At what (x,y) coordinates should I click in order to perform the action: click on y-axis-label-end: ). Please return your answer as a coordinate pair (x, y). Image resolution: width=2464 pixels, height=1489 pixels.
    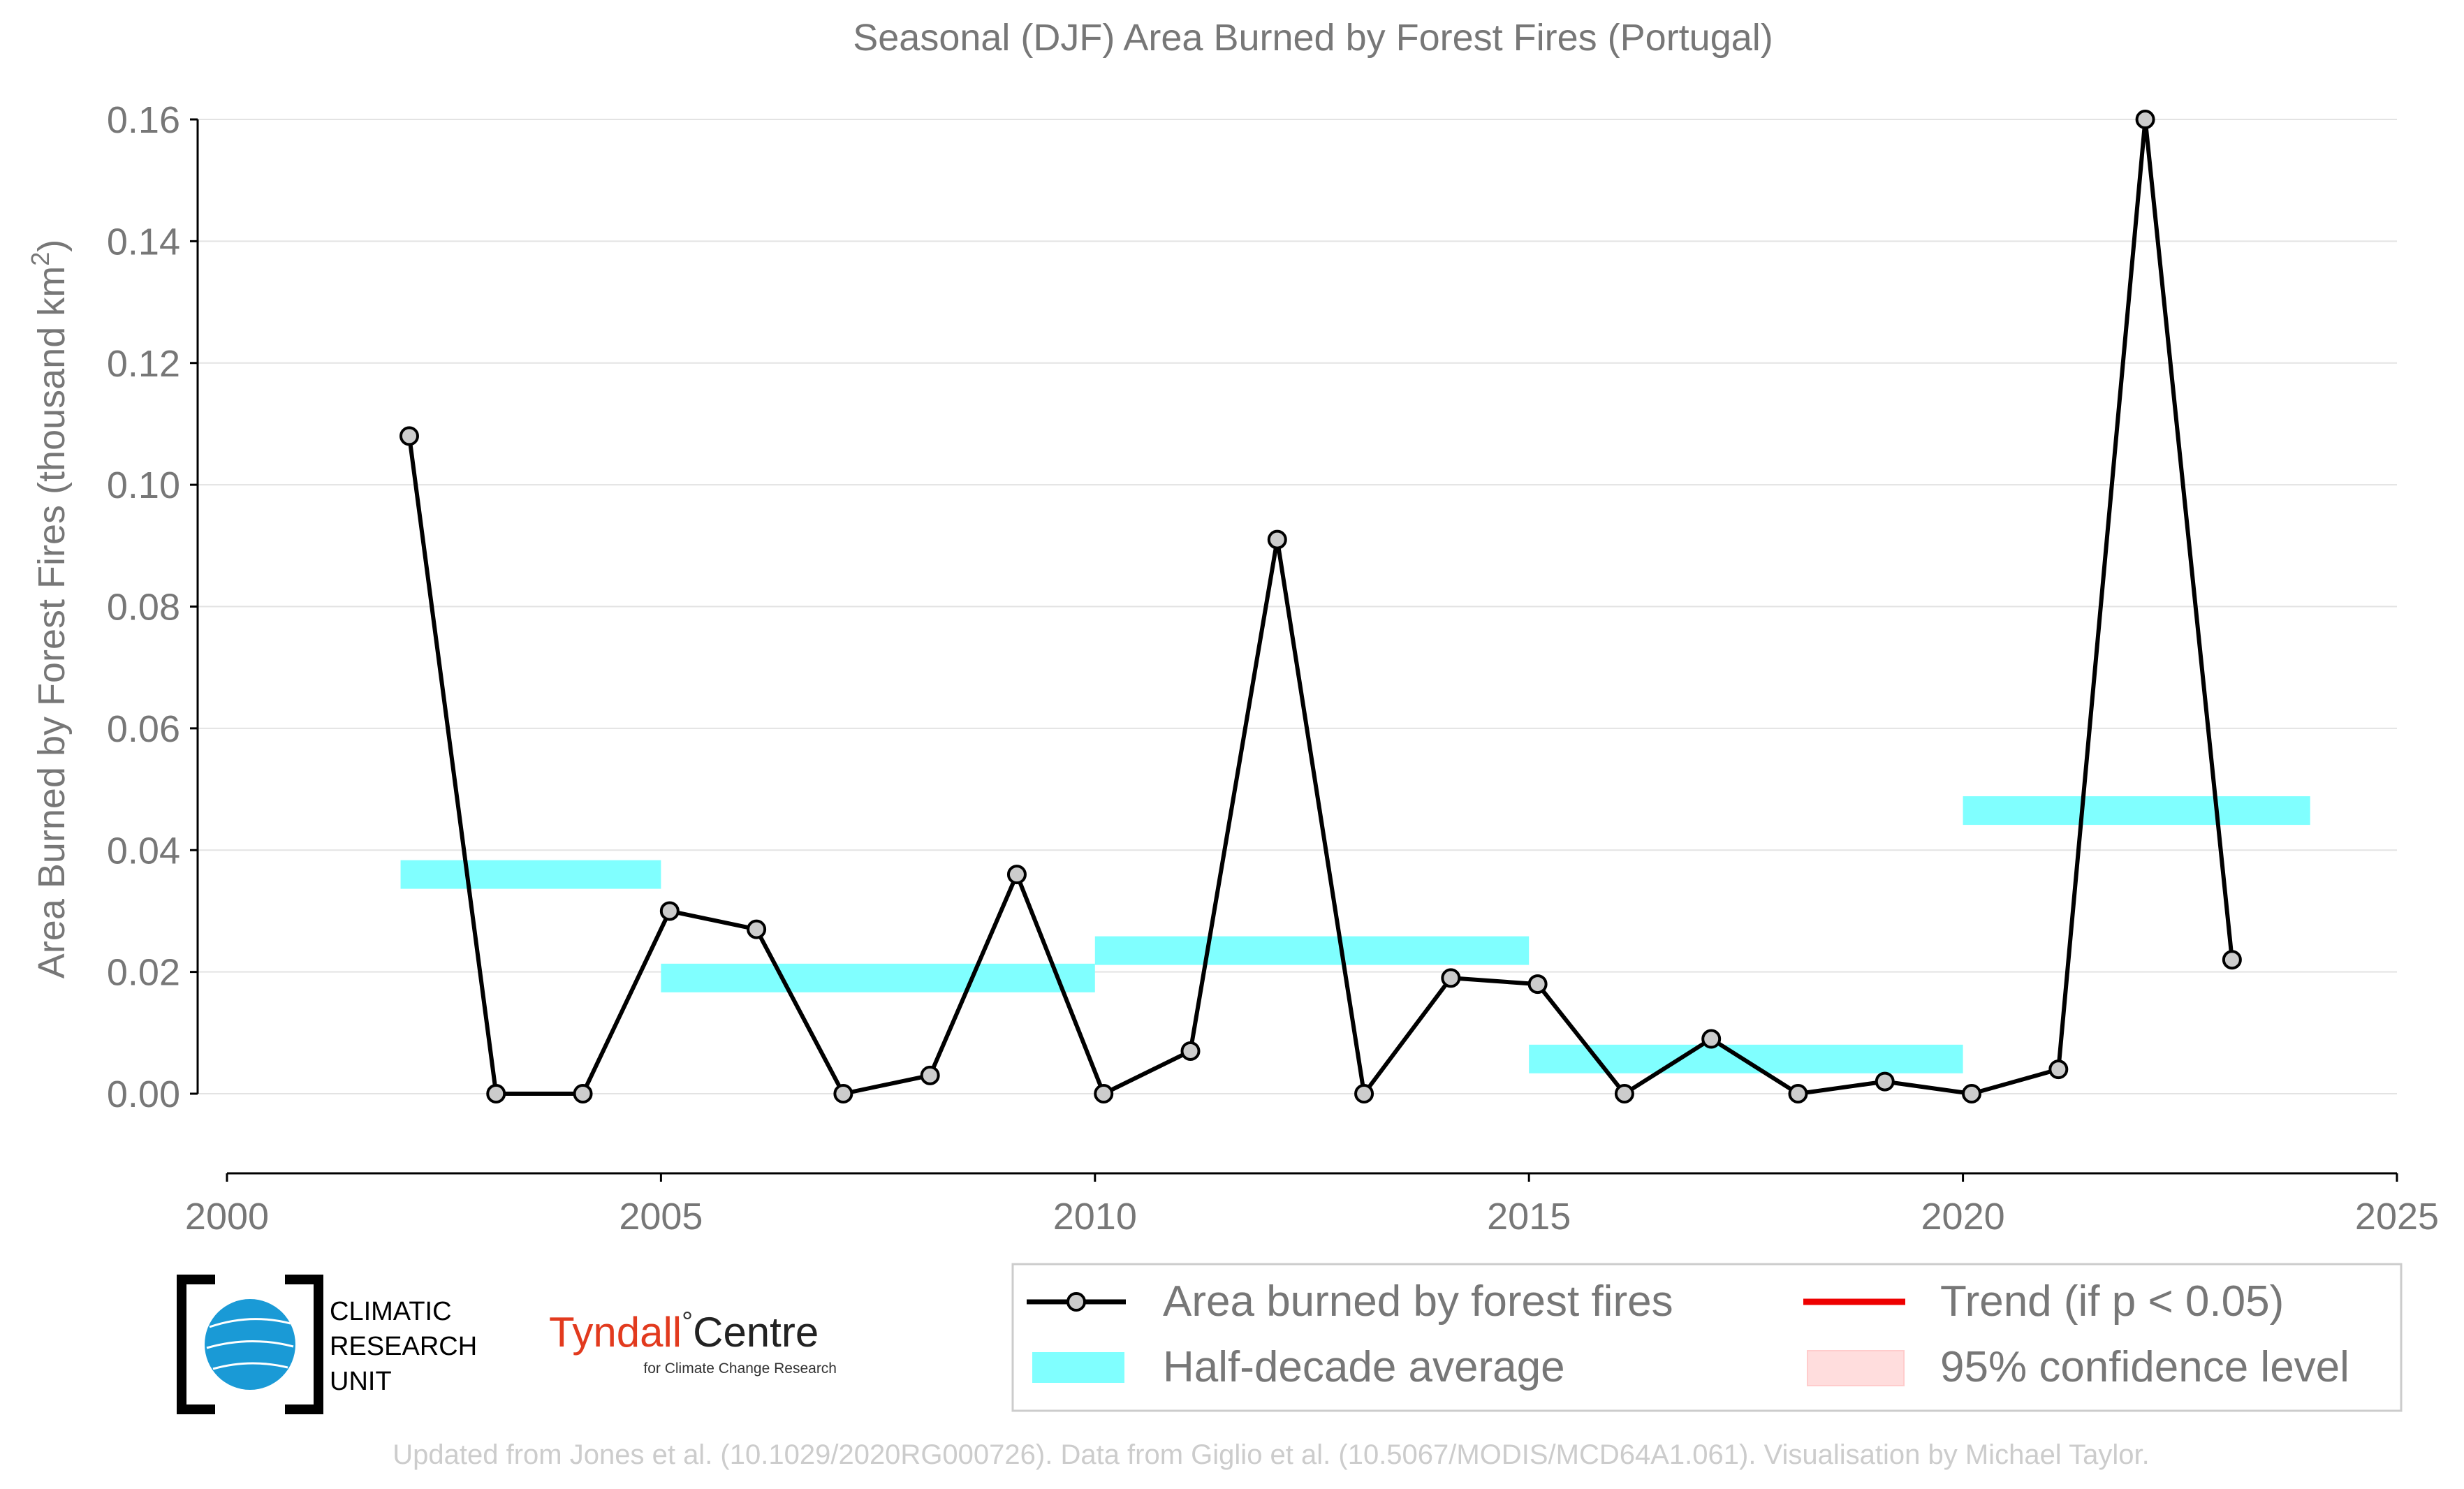
    Looking at the image, I should click on (52, 246).